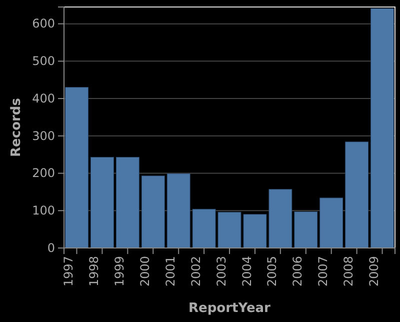 This screenshot has height=322, width=400. I want to click on x-tick-label: 2000, so click(145, 271).